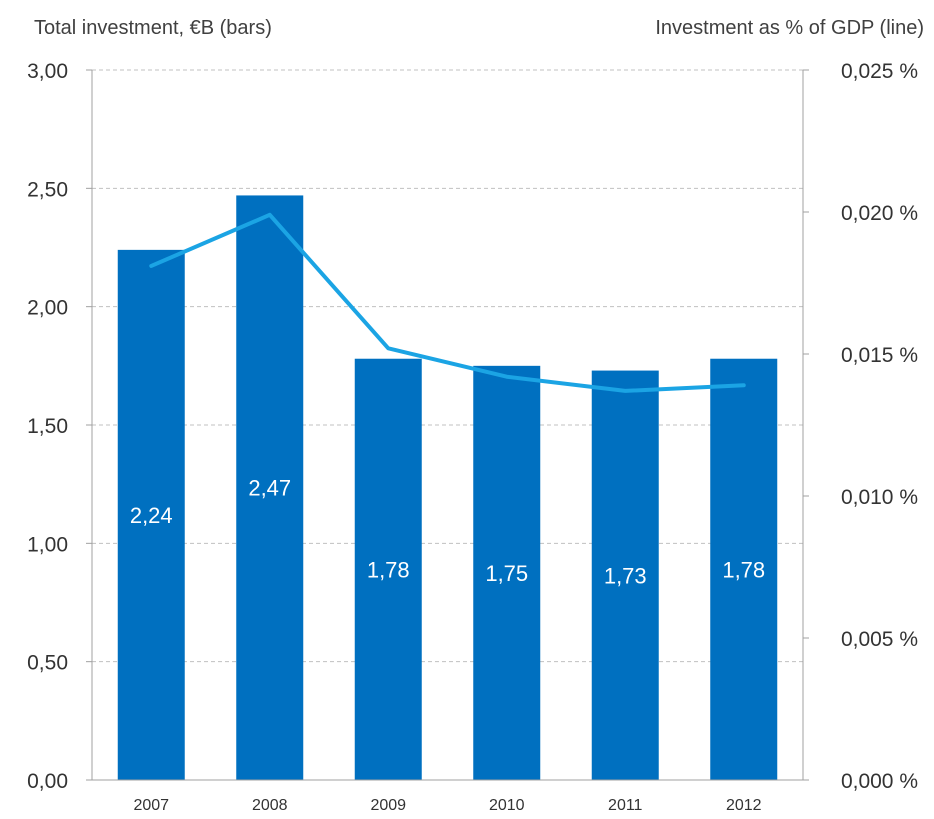 The height and width of the screenshot is (819, 934). I want to click on bar-2009, so click(388, 569).